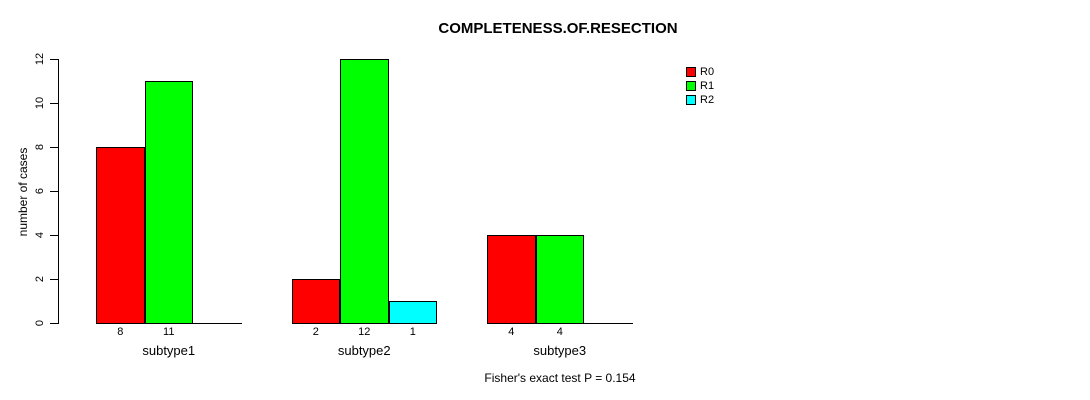  Describe the element at coordinates (707, 72) in the screenshot. I see `legend-label: R0` at that location.